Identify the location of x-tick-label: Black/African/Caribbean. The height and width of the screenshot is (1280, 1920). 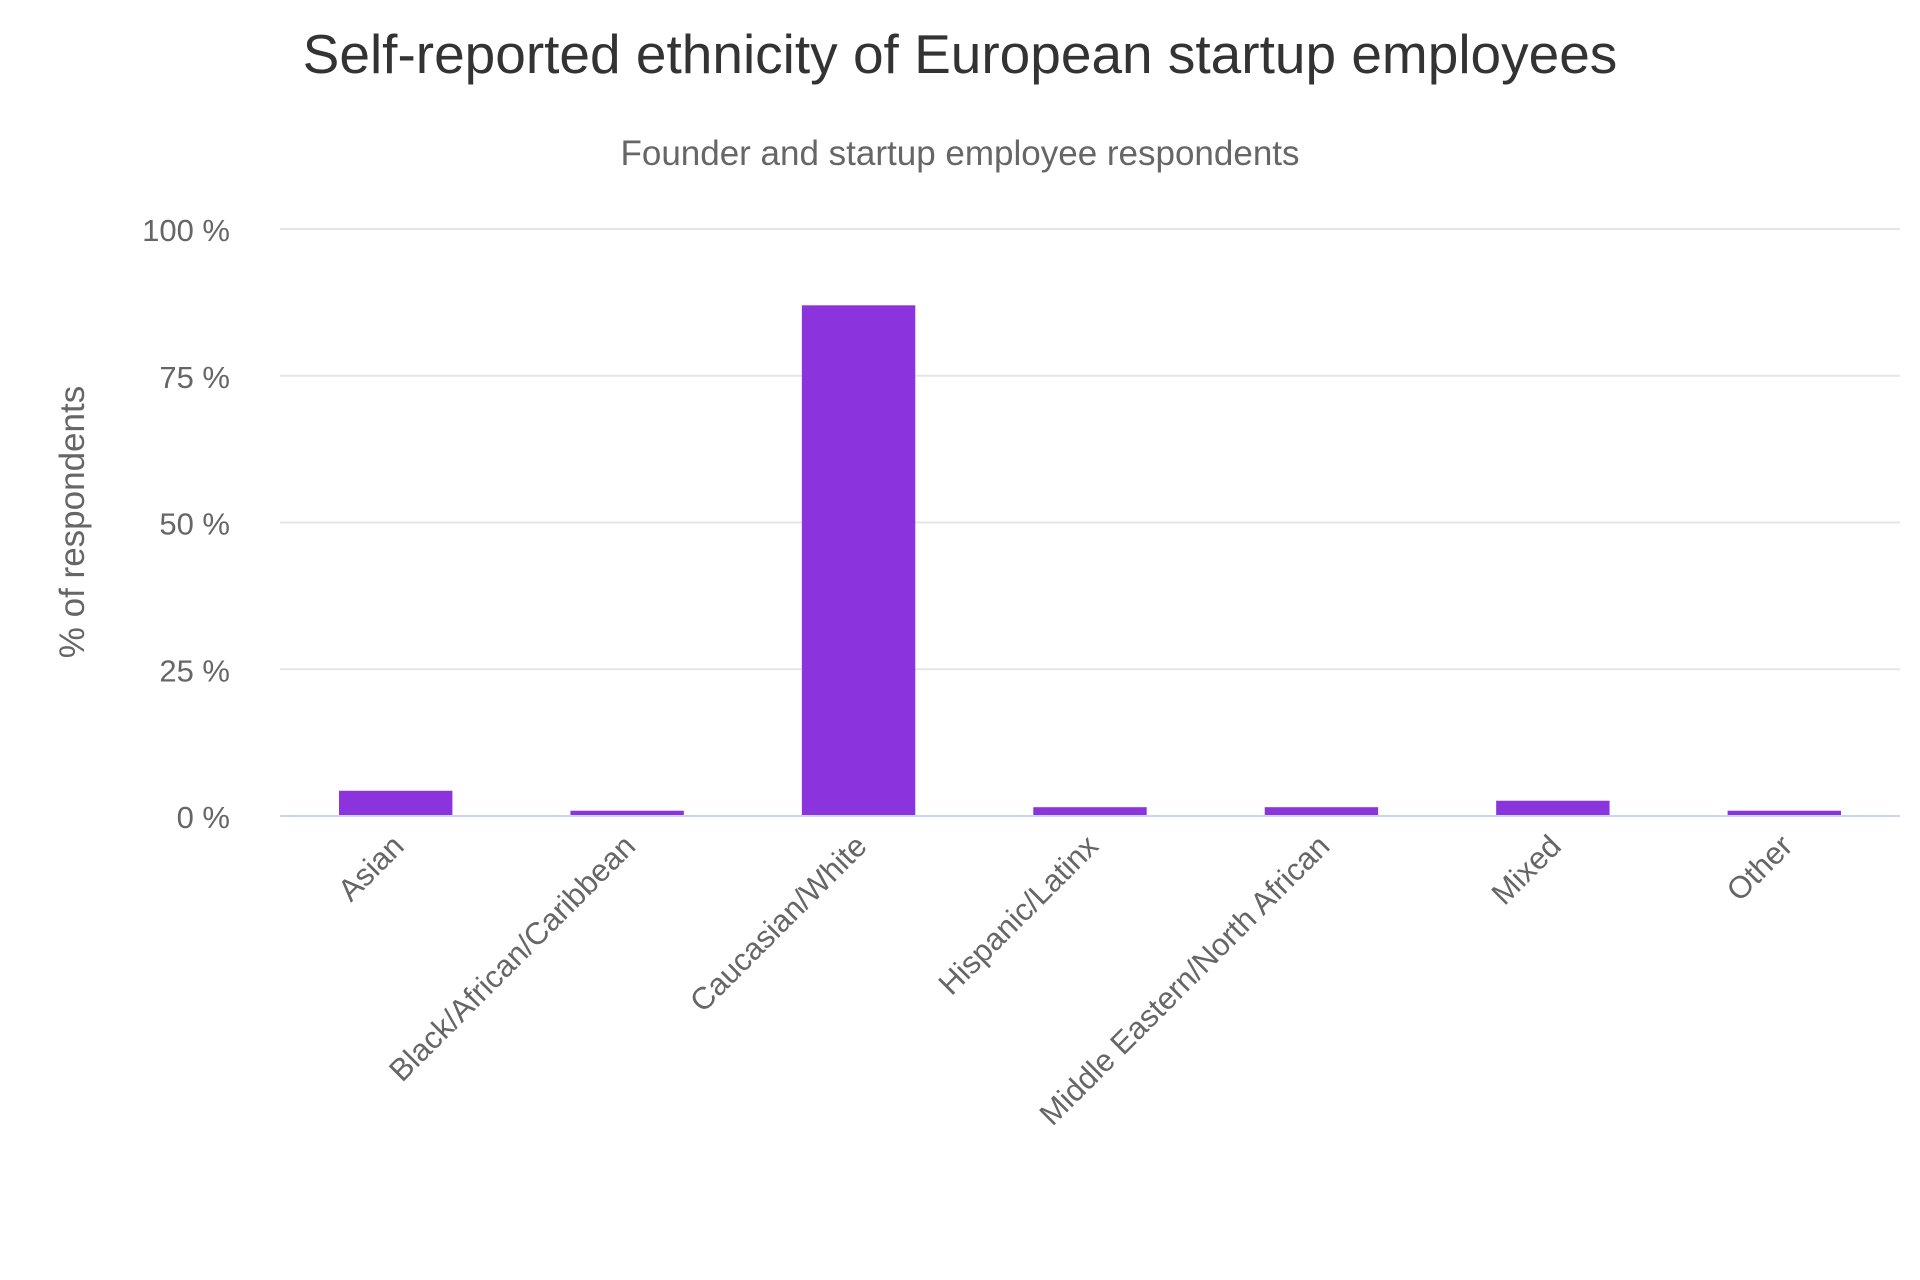
(512, 958).